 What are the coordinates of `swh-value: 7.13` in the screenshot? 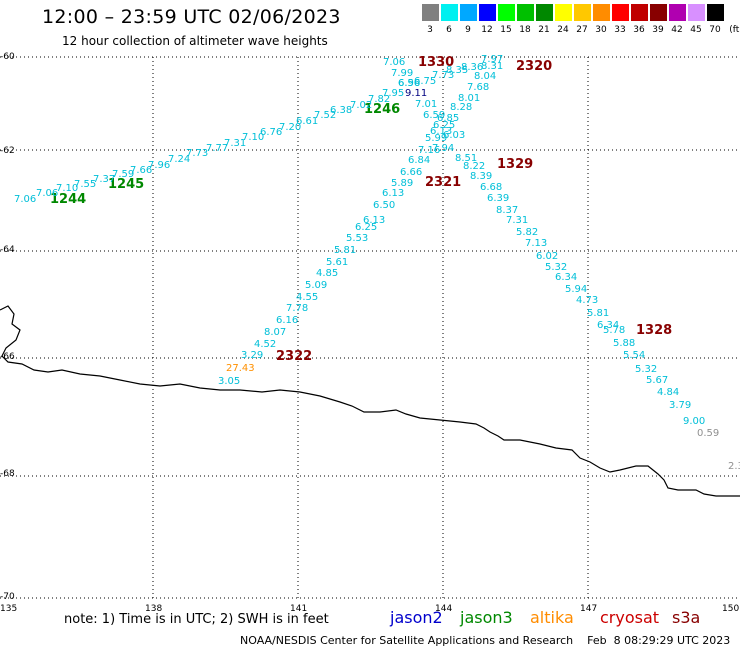 It's located at (536, 243).